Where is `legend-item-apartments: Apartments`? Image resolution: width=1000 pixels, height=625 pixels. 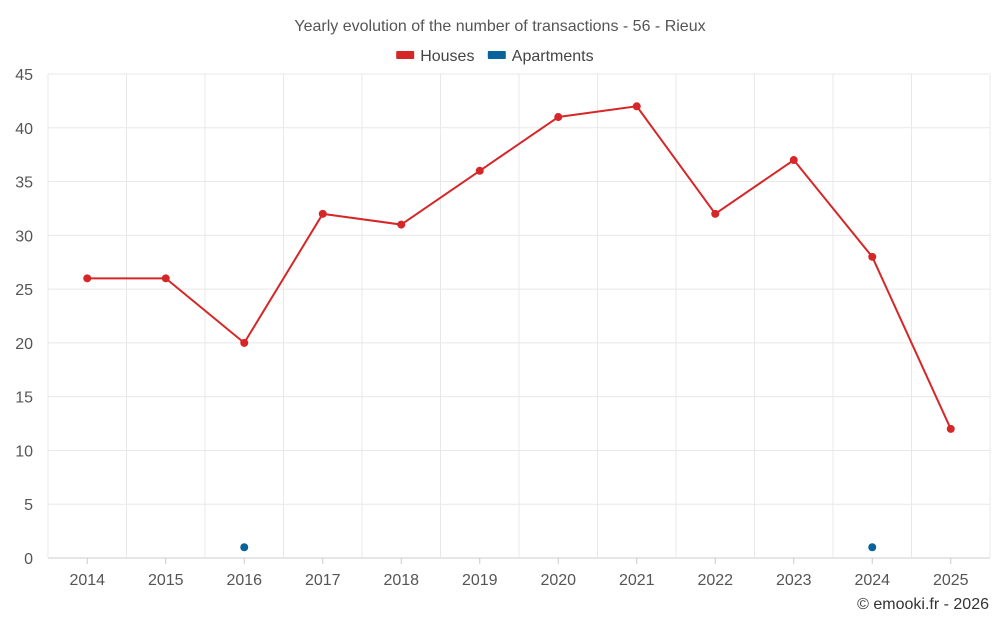
legend-item-apartments: Apartments is located at coordinates (540, 56).